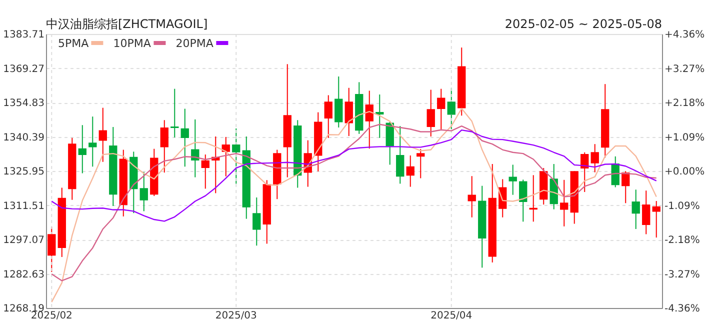 The height and width of the screenshot is (320, 720). I want to click on x-tick-label: 2025/02, so click(51, 315).